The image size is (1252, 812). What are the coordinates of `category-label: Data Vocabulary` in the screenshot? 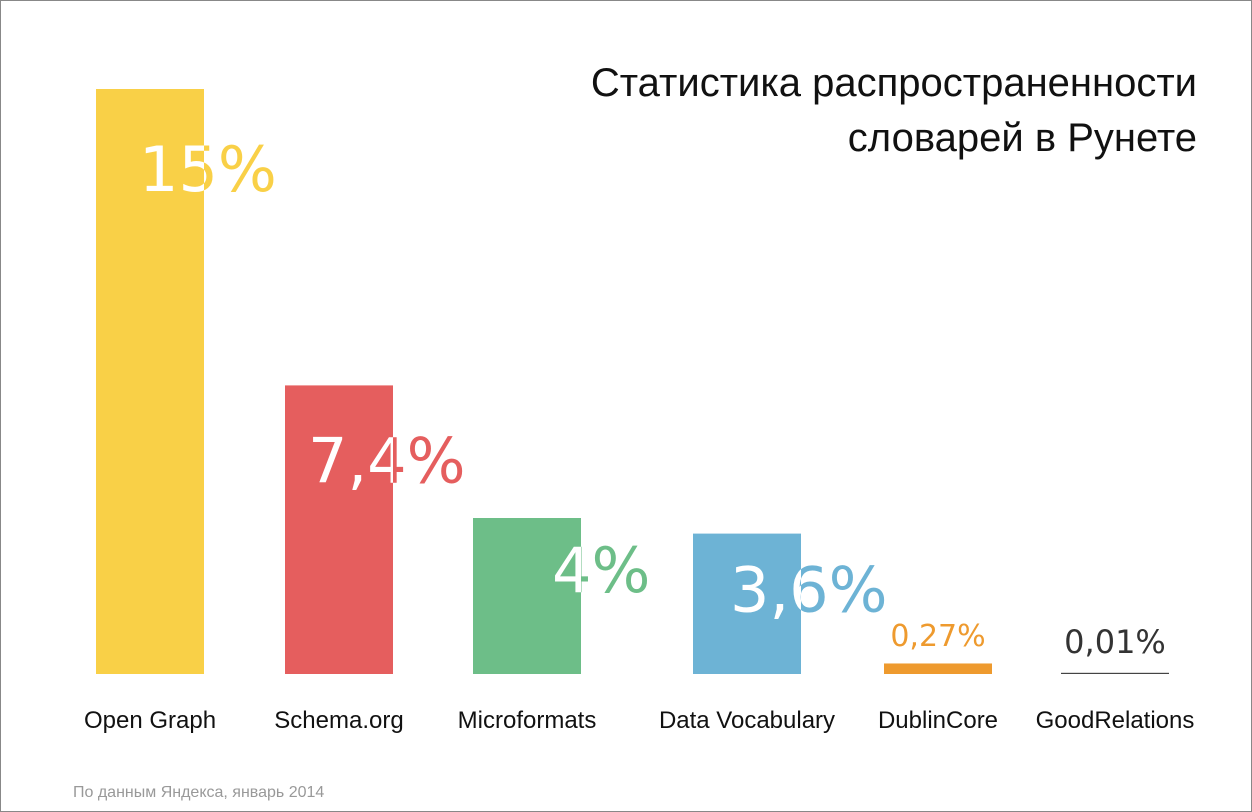 It's located at (747, 720).